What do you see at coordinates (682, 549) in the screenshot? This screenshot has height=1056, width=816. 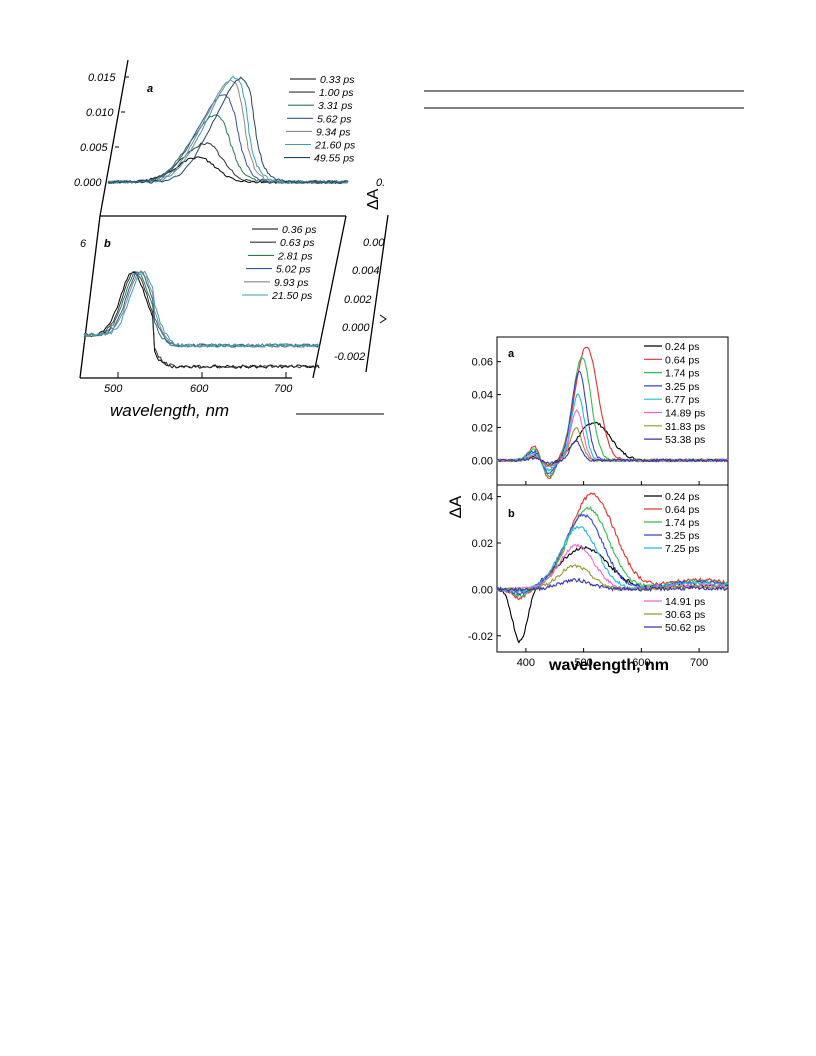 I see `legend-entry: 7.25 ps` at bounding box center [682, 549].